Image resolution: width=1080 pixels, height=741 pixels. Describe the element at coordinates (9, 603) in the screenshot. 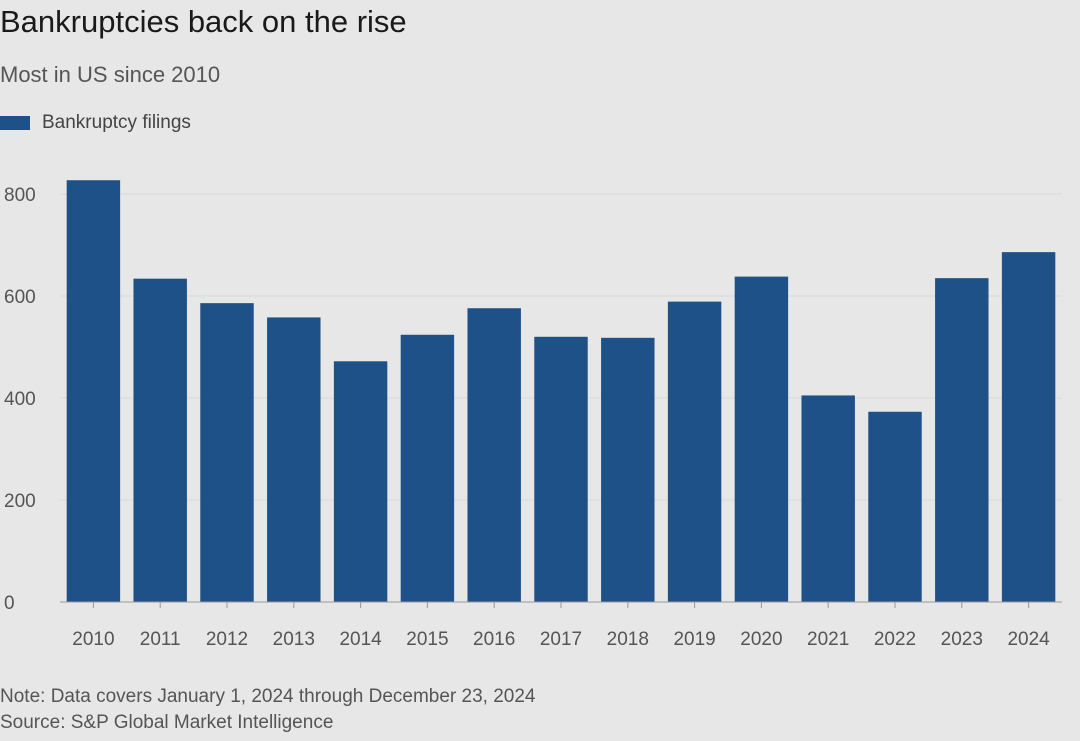

I see `y-tick-label: 0` at that location.